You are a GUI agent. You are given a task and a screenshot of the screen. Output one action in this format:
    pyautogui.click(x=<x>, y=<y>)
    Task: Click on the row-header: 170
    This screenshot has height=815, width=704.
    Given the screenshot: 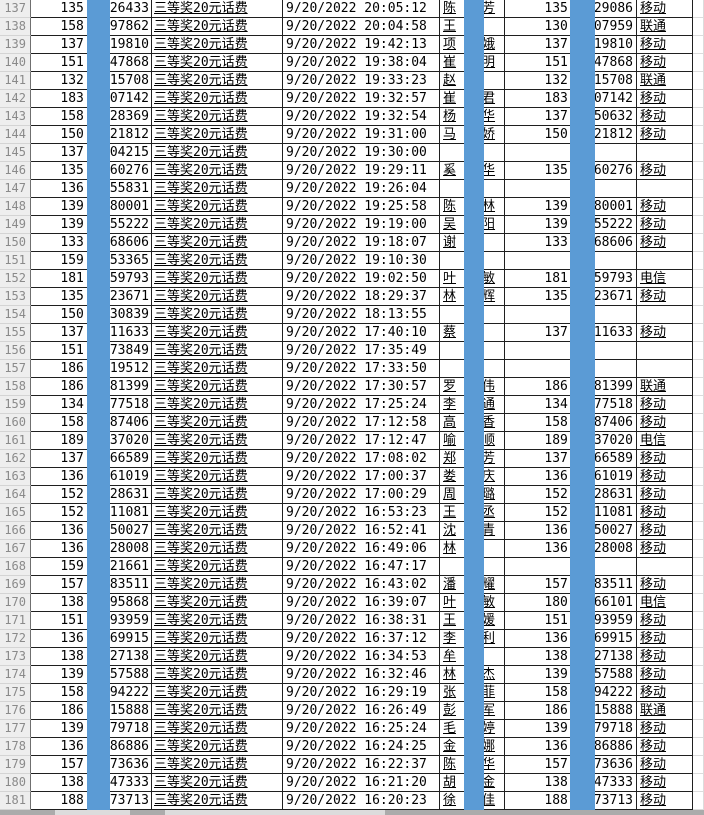 What is the action you would take?
    pyautogui.click(x=15, y=603)
    